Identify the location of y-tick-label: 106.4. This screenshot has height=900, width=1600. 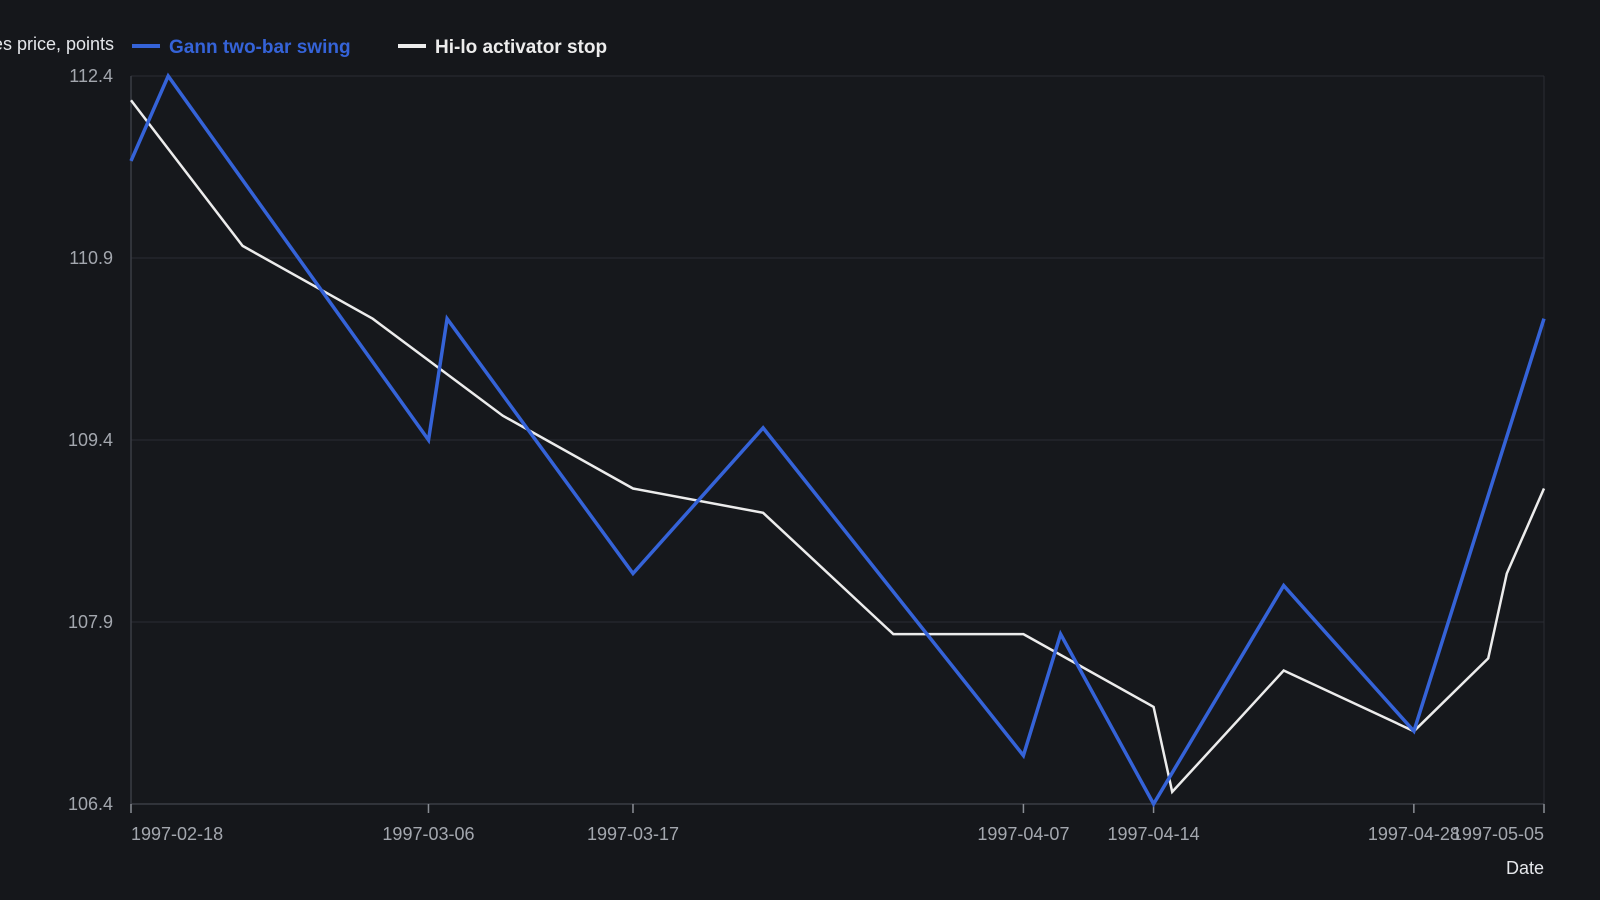
(90, 804).